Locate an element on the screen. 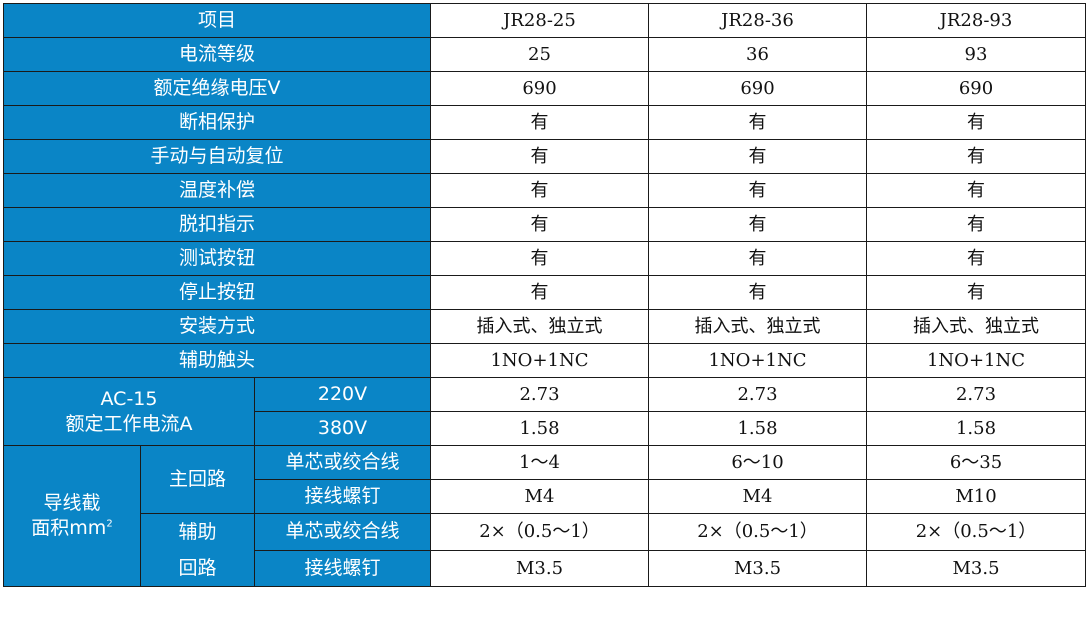 Image resolution: width=1088 pixels, height=619 pixels. model-header-cell: JR28-36 is located at coordinates (757, 20).